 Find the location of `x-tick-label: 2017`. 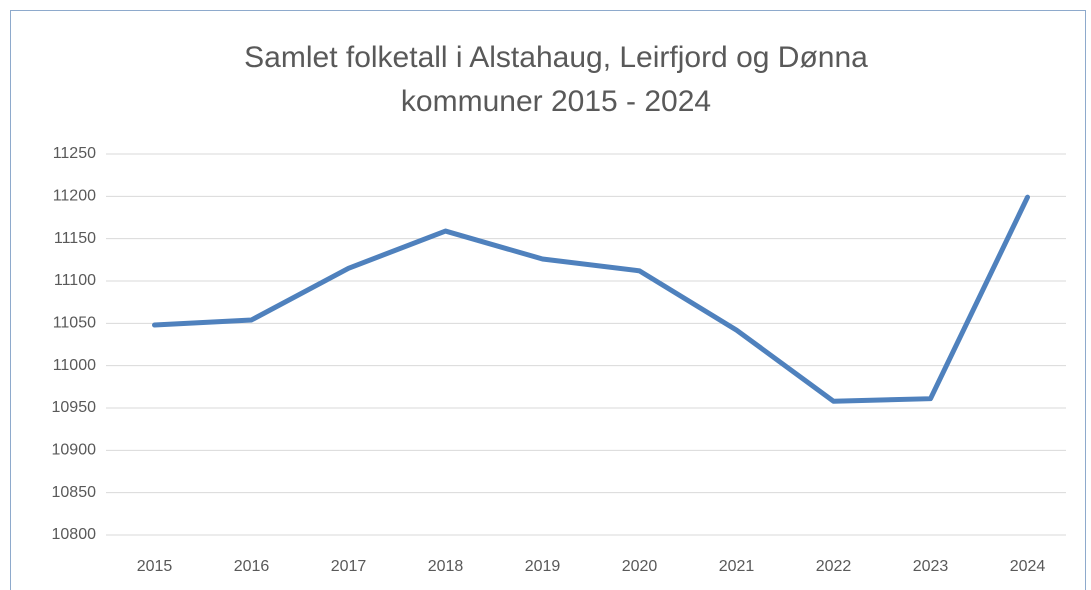

x-tick-label: 2017 is located at coordinates (349, 566).